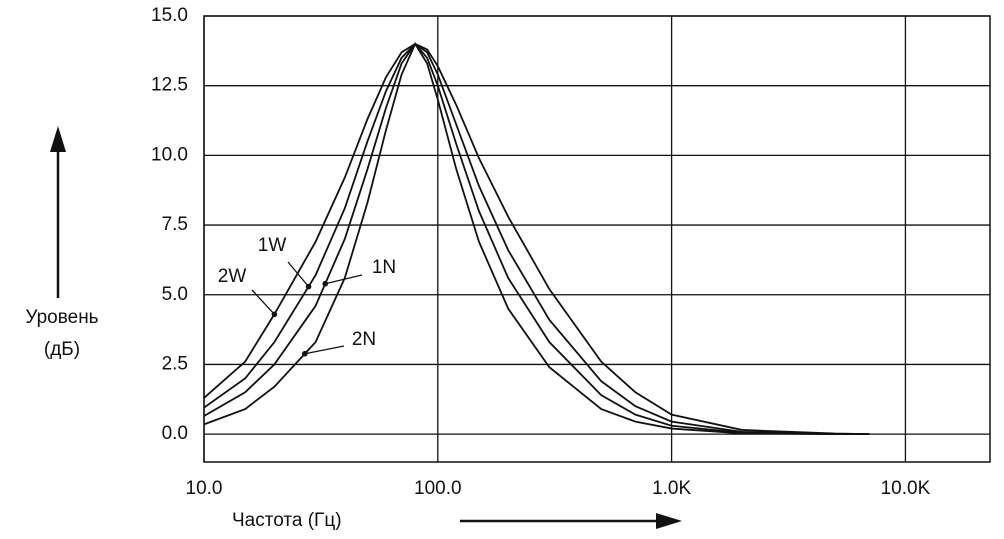 Image resolution: width=1004 pixels, height=539 pixels. Describe the element at coordinates (364, 339) in the screenshot. I see `series-label: 2N` at that location.